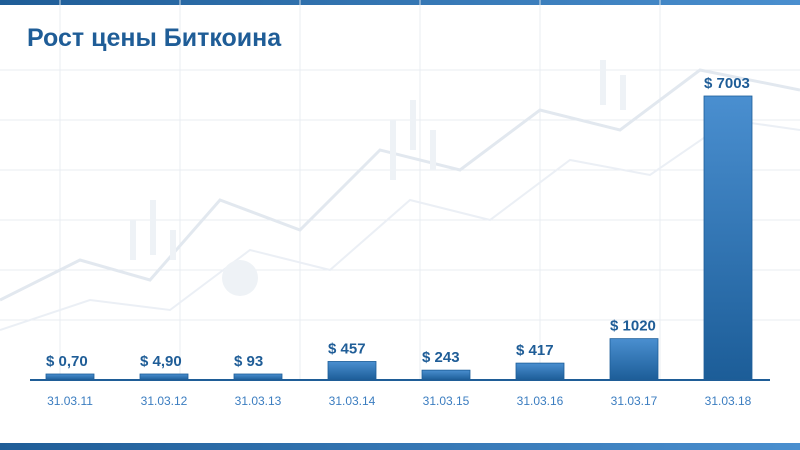  Describe the element at coordinates (248, 361) in the screenshot. I see `data-label: $ 93` at that location.